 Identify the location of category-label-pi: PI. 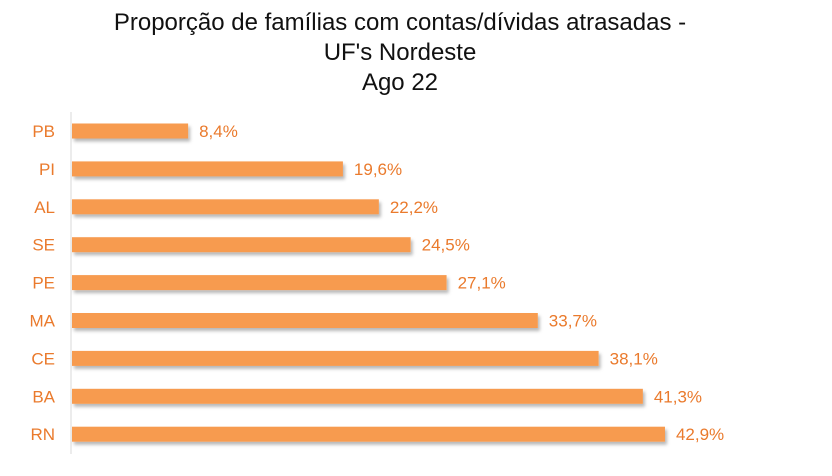
(47, 169).